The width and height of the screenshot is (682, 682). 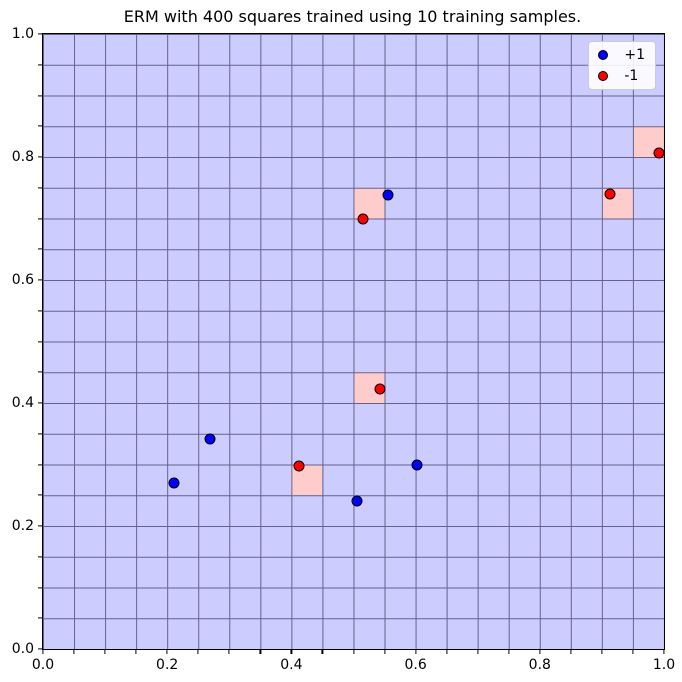 What do you see at coordinates (621, 55) in the screenshot?
I see `legend-entry: +1` at bounding box center [621, 55].